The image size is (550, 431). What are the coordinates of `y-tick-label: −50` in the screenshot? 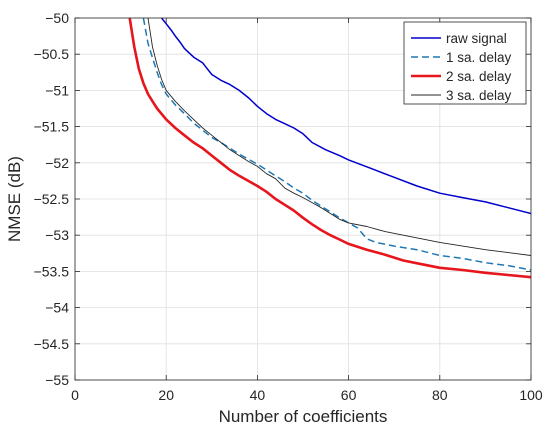 It's located at (57, 18).